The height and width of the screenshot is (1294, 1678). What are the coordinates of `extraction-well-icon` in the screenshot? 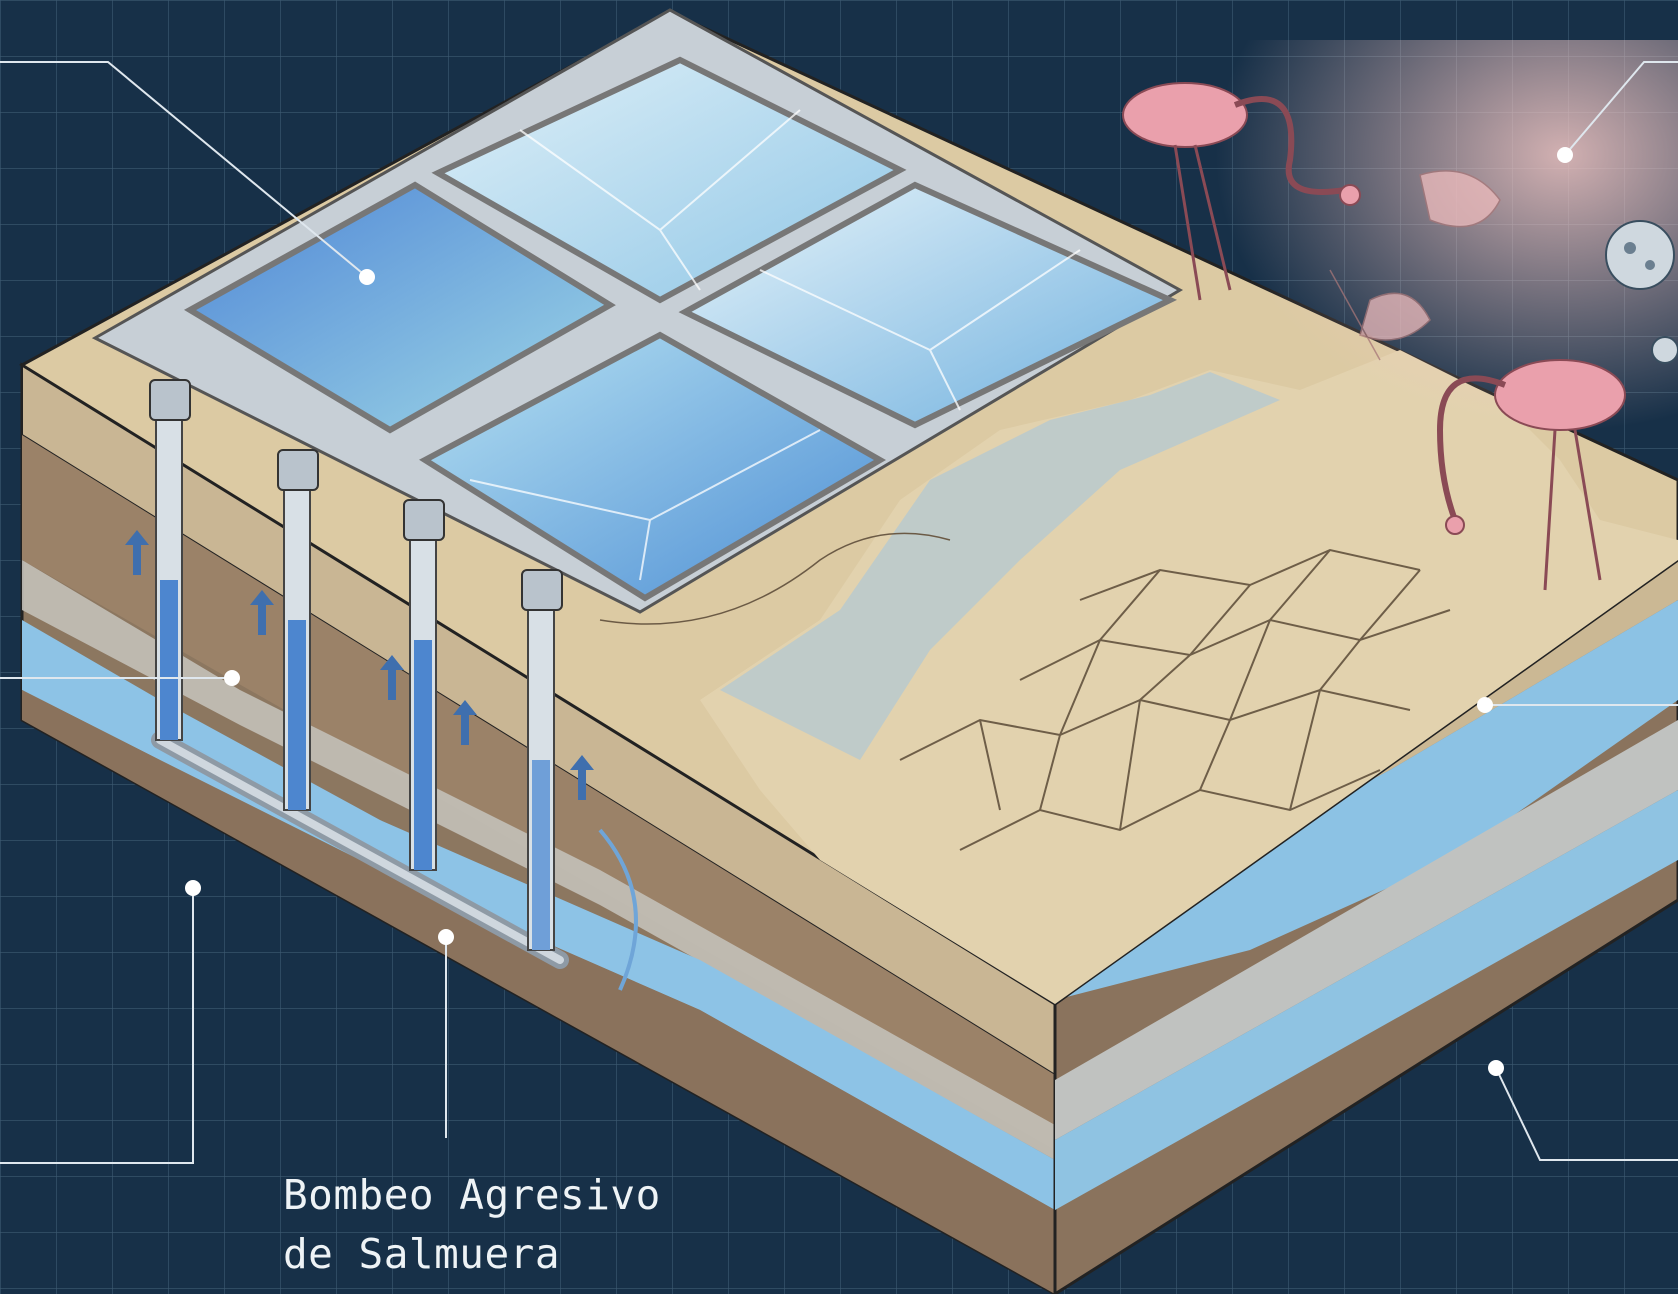 It's located at (393, 685).